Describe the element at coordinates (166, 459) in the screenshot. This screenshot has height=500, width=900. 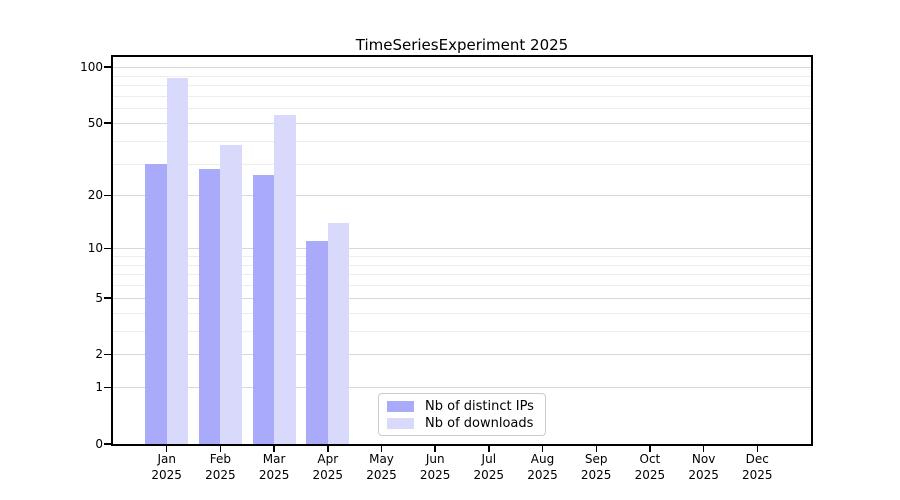
I see `x-tick-month: Jan` at that location.